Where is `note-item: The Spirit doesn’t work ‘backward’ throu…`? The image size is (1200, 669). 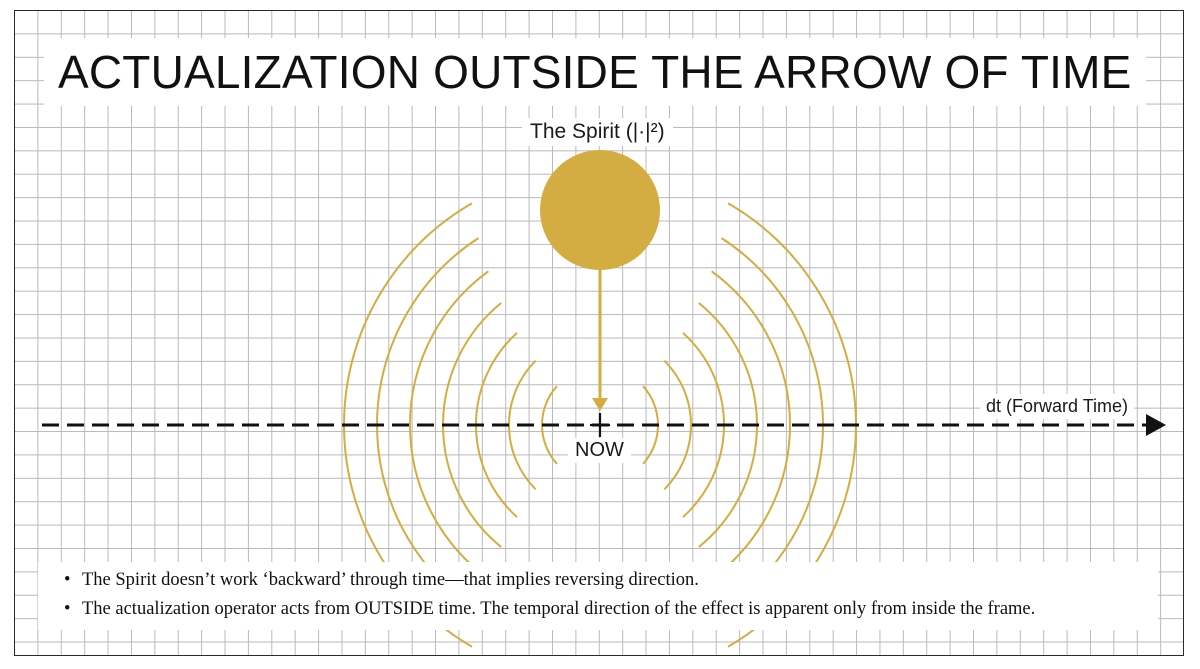
note-item: The Spirit doesn’t work ‘backward’ throu… is located at coordinates (603, 580).